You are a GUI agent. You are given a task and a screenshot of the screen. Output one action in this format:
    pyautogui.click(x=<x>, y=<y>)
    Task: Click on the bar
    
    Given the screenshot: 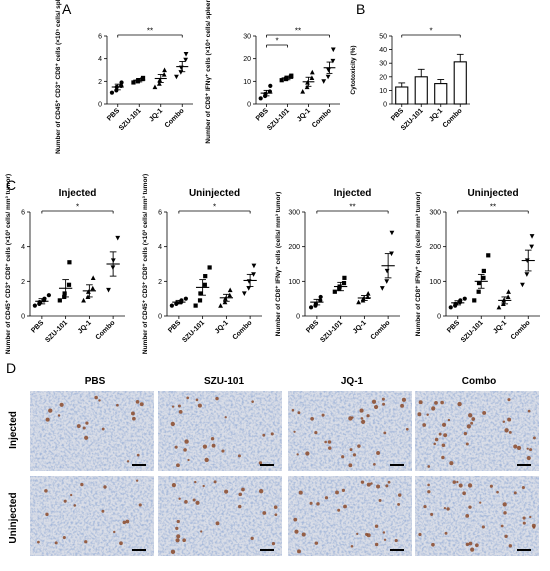 What is the action you would take?
    pyautogui.click(x=441, y=94)
    